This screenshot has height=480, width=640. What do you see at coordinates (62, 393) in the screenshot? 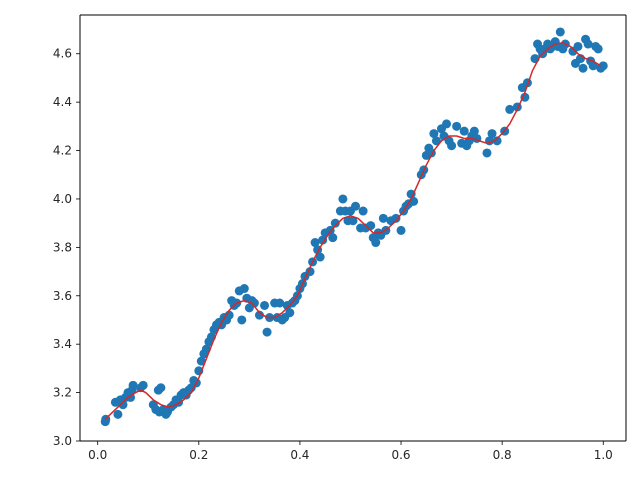
I see `y-tick-label: 3.2` at bounding box center [62, 393].